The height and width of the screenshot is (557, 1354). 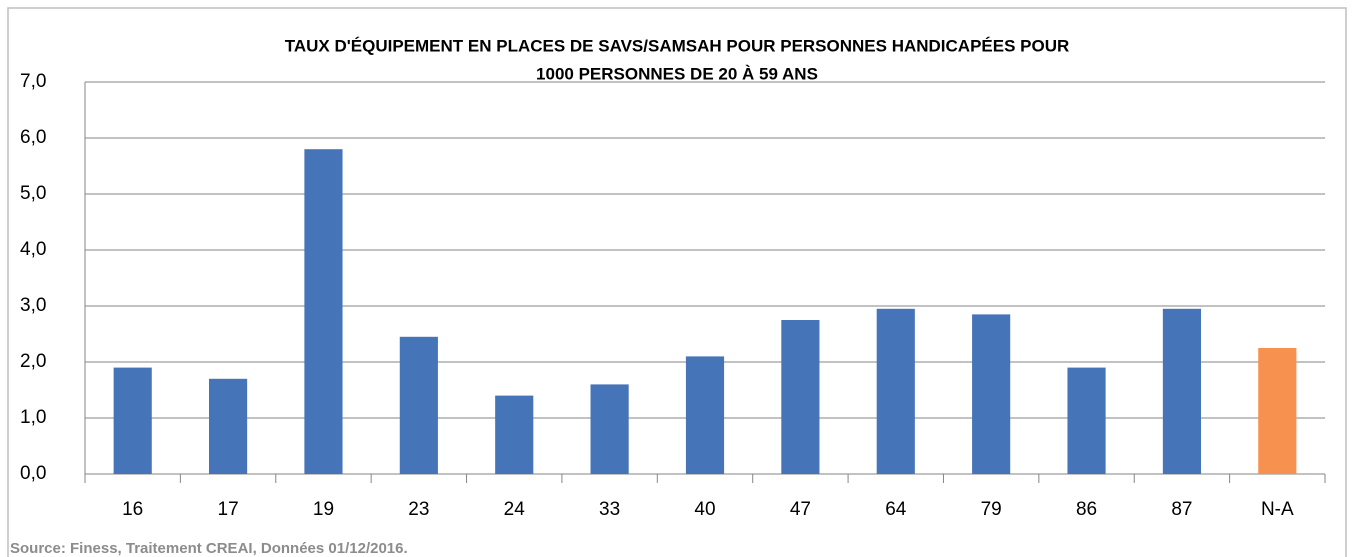 What do you see at coordinates (800, 509) in the screenshot?
I see `x-tick-label: 47` at bounding box center [800, 509].